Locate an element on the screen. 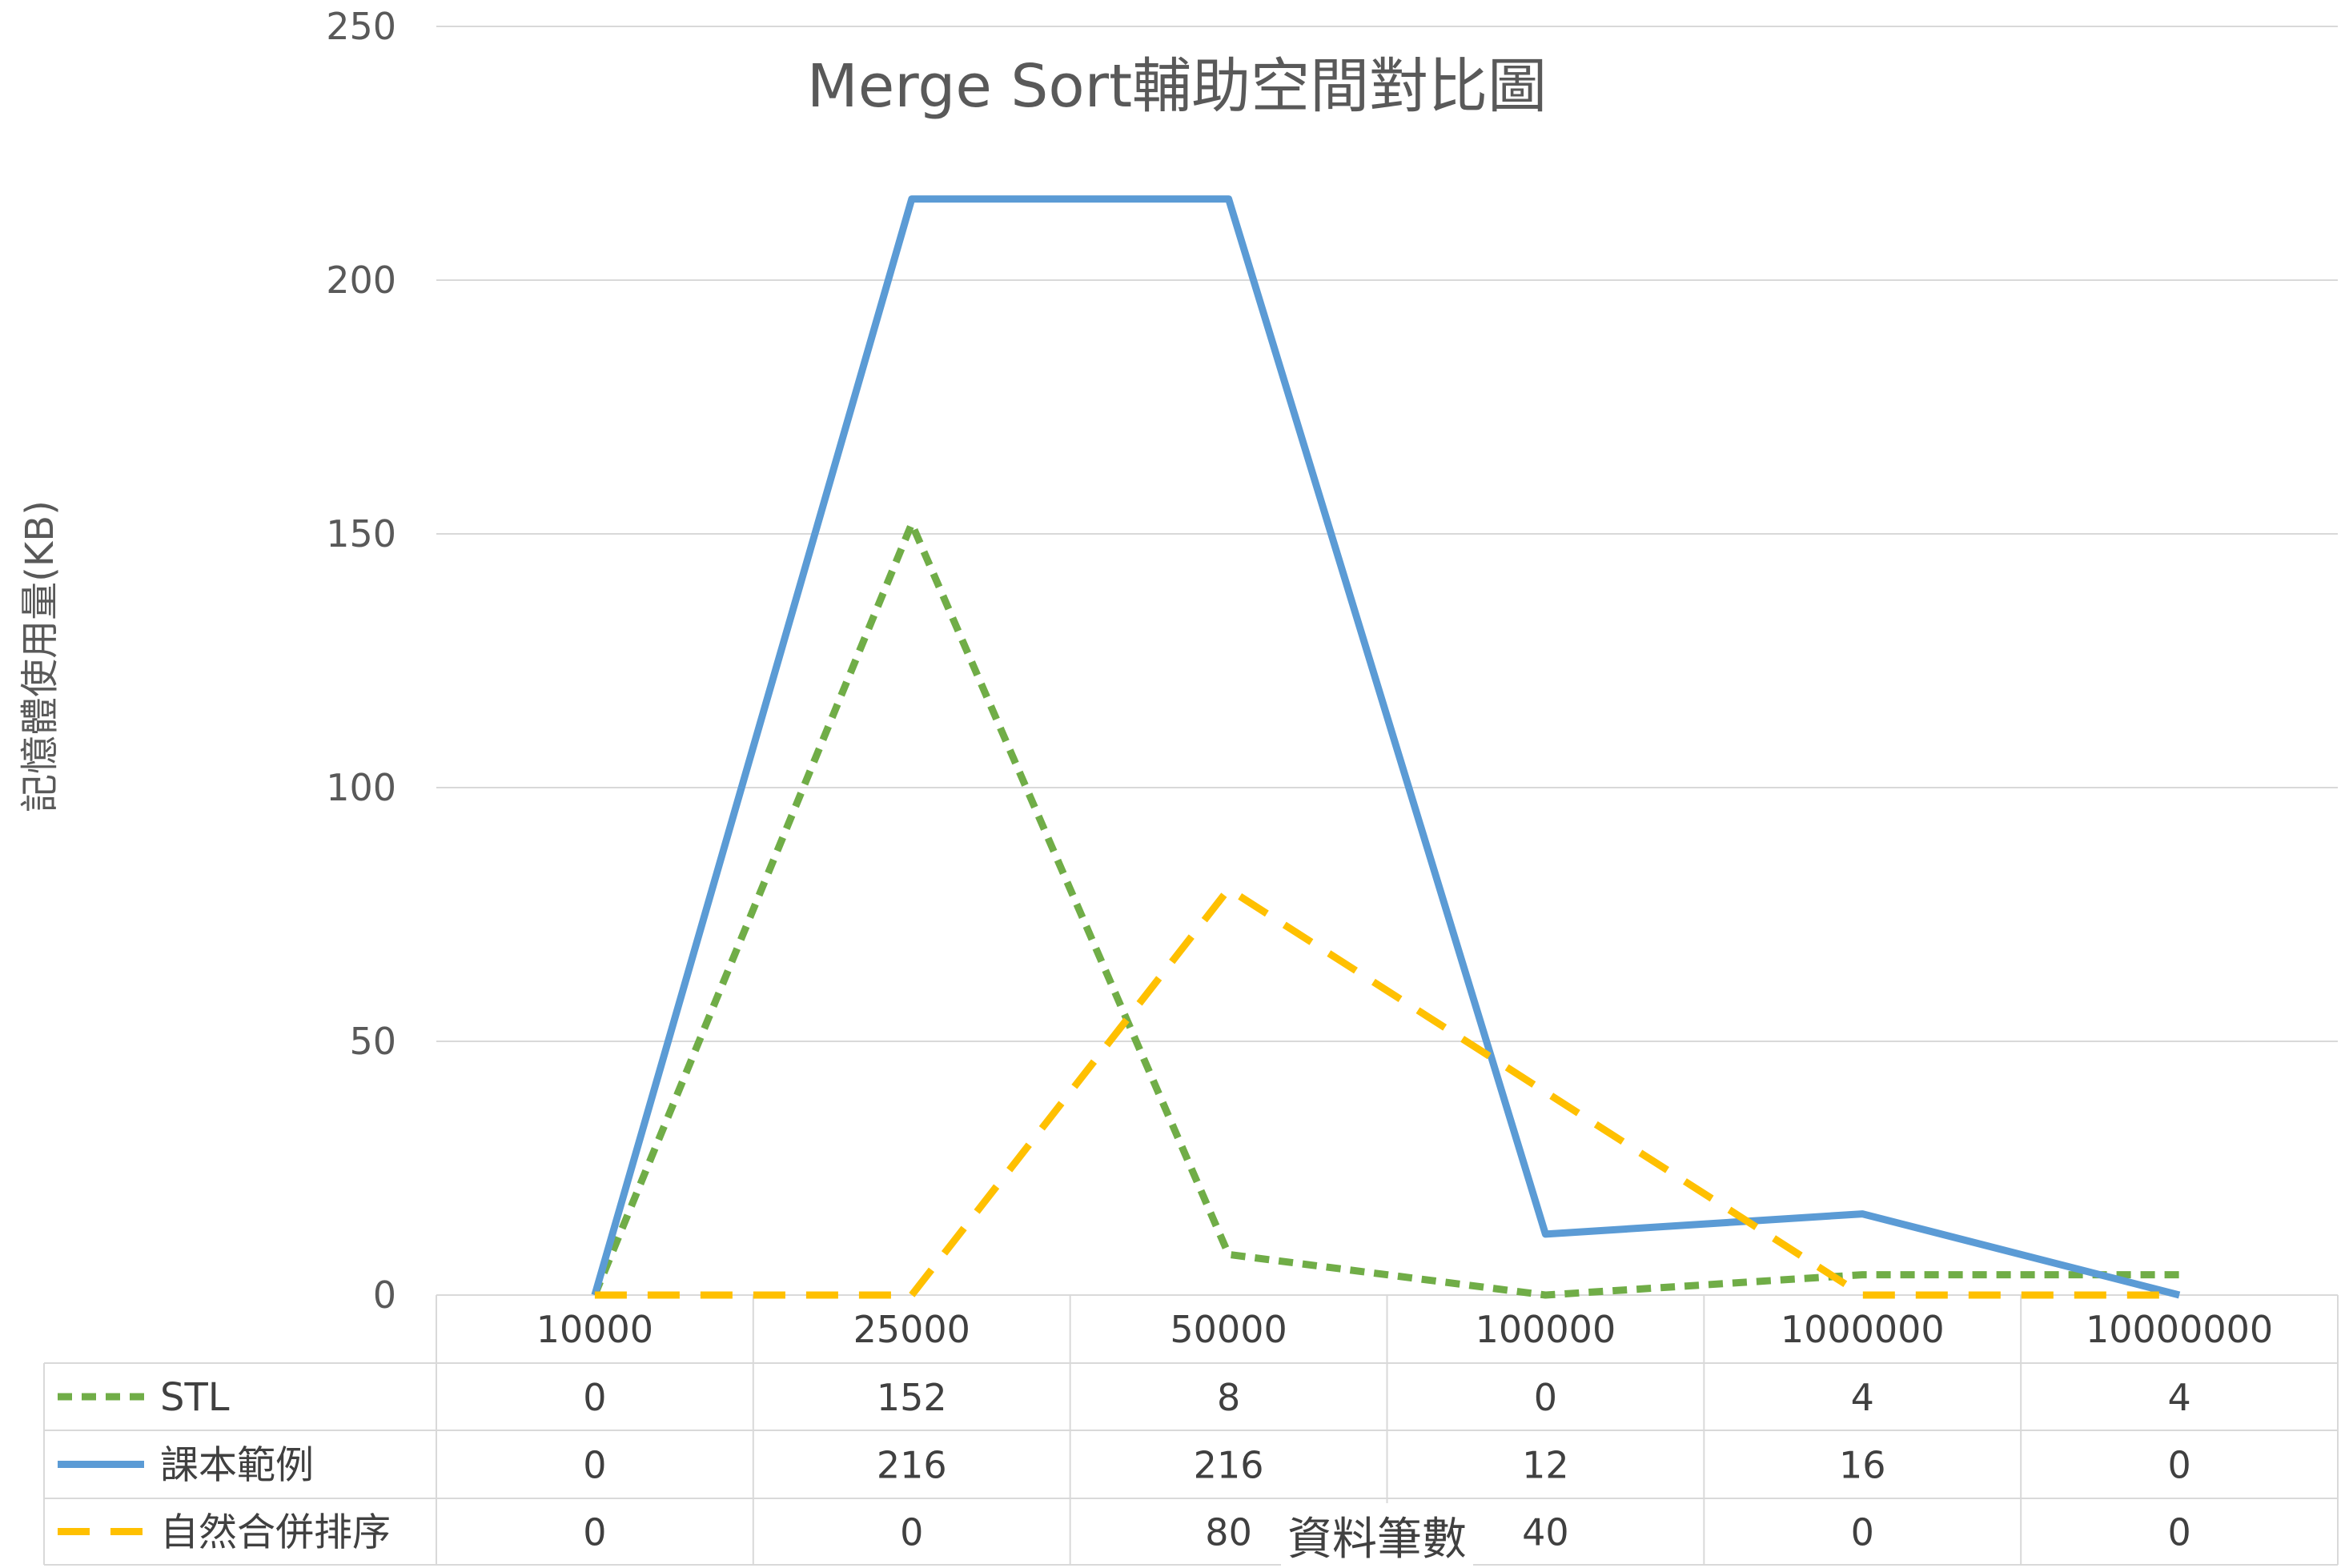 This screenshot has height=1568, width=2349. y-tick-label: 250 is located at coordinates (361, 26).